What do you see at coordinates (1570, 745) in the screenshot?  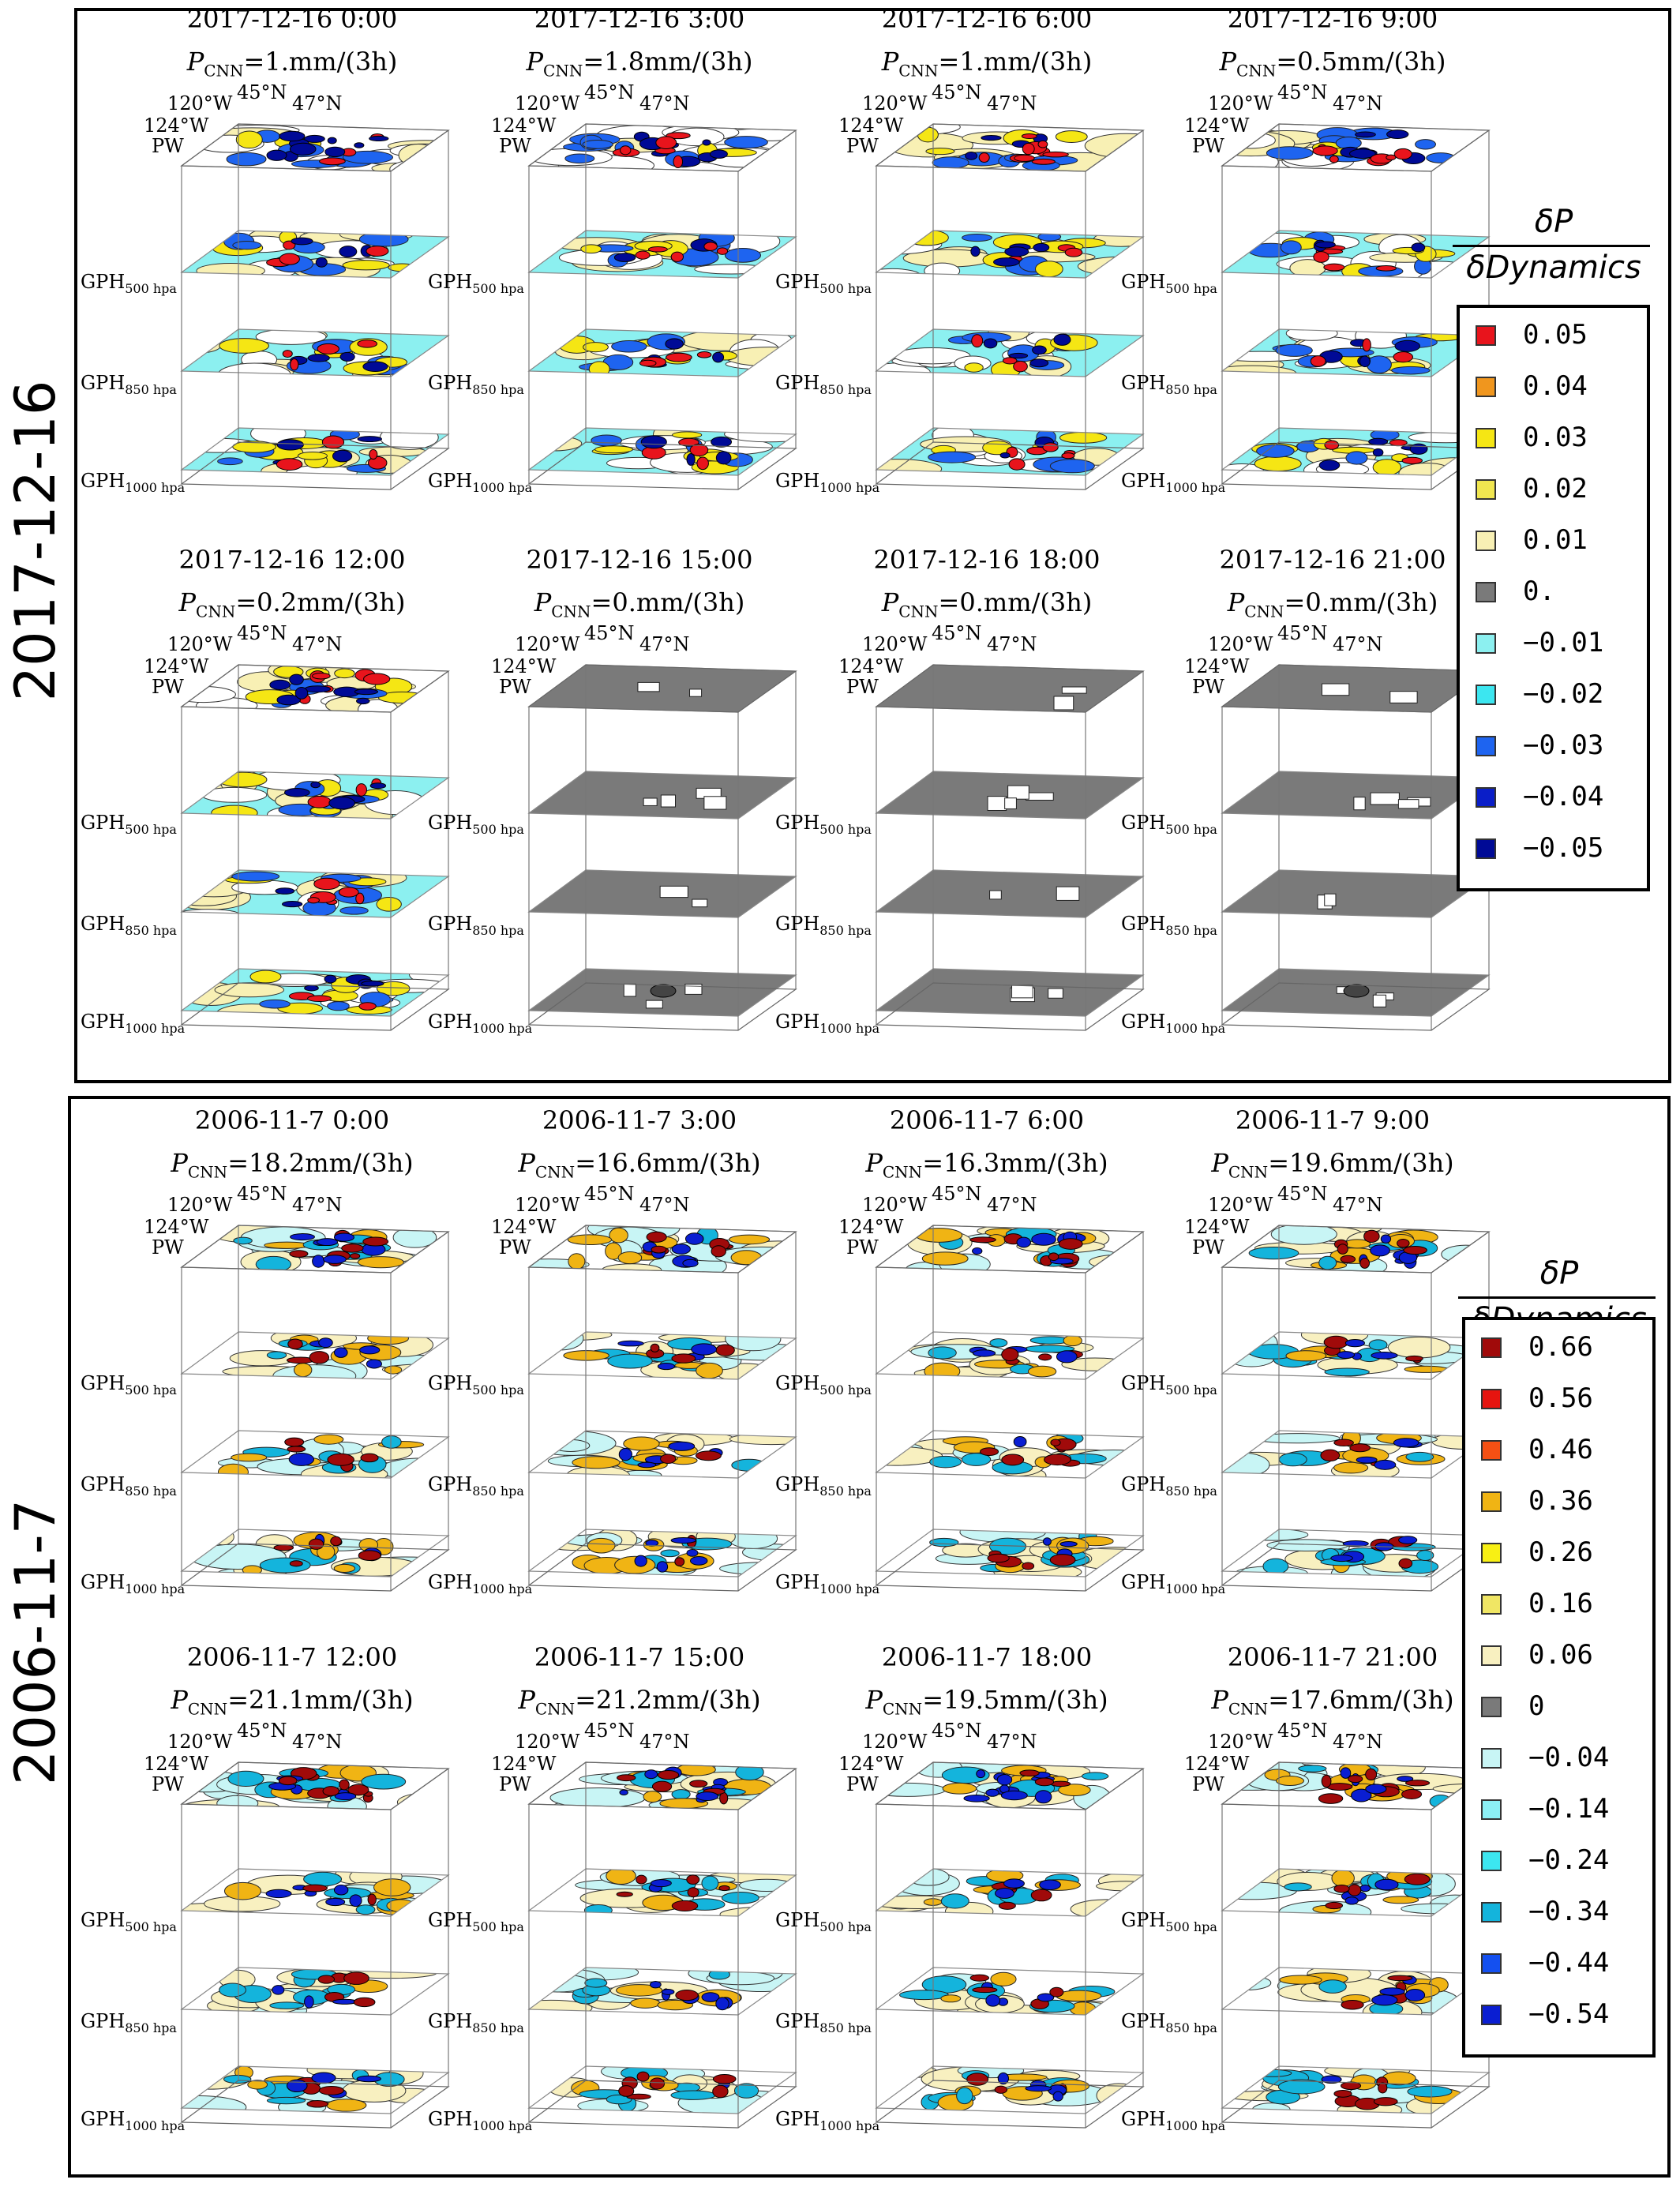 I see `legend-item: −0.03` at bounding box center [1570, 745].